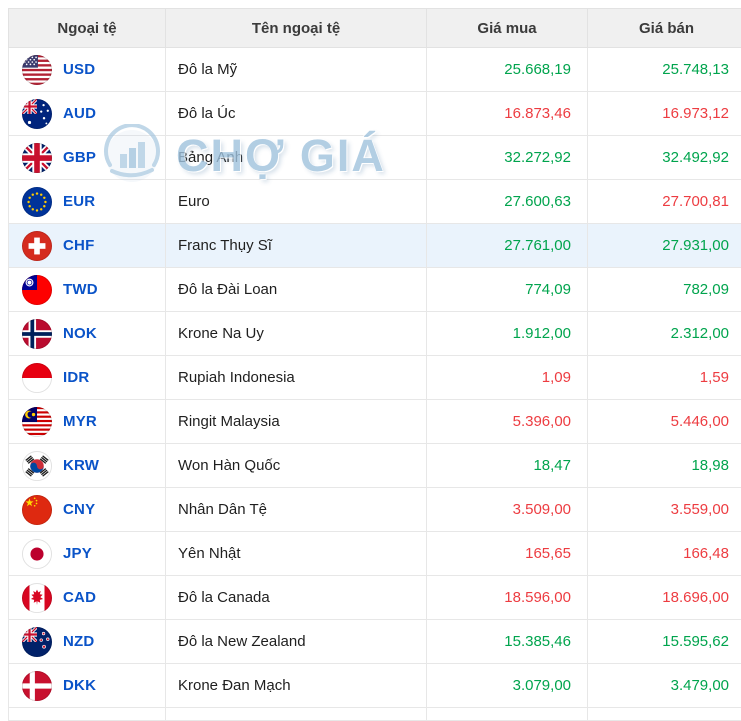 Image resolution: width=741 pixels, height=721 pixels. I want to click on currency-name: Nhân Dân Tệ, so click(296, 510).